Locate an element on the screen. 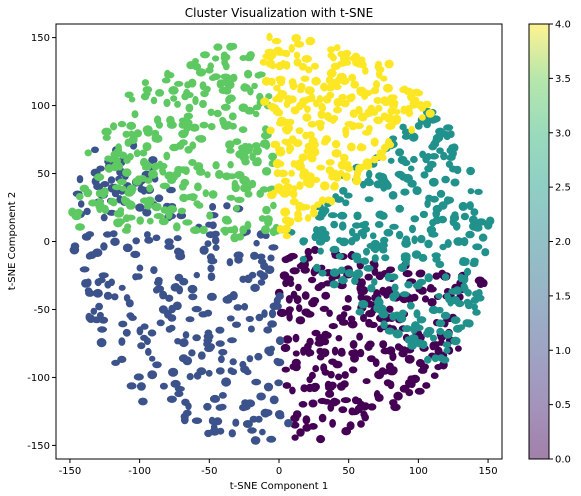  y-axis: -150 -100 -50 0 50 100 150 is located at coordinates (41, 242).